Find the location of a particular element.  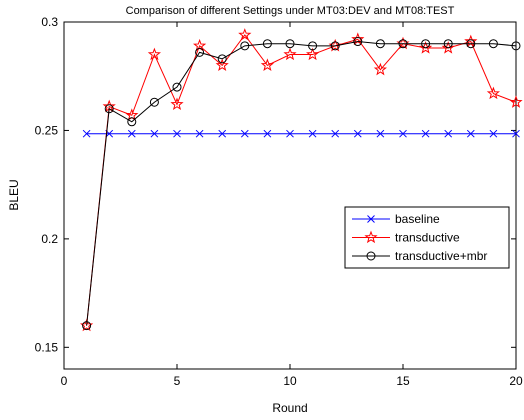

legend-label: transductive is located at coordinates (427, 238).